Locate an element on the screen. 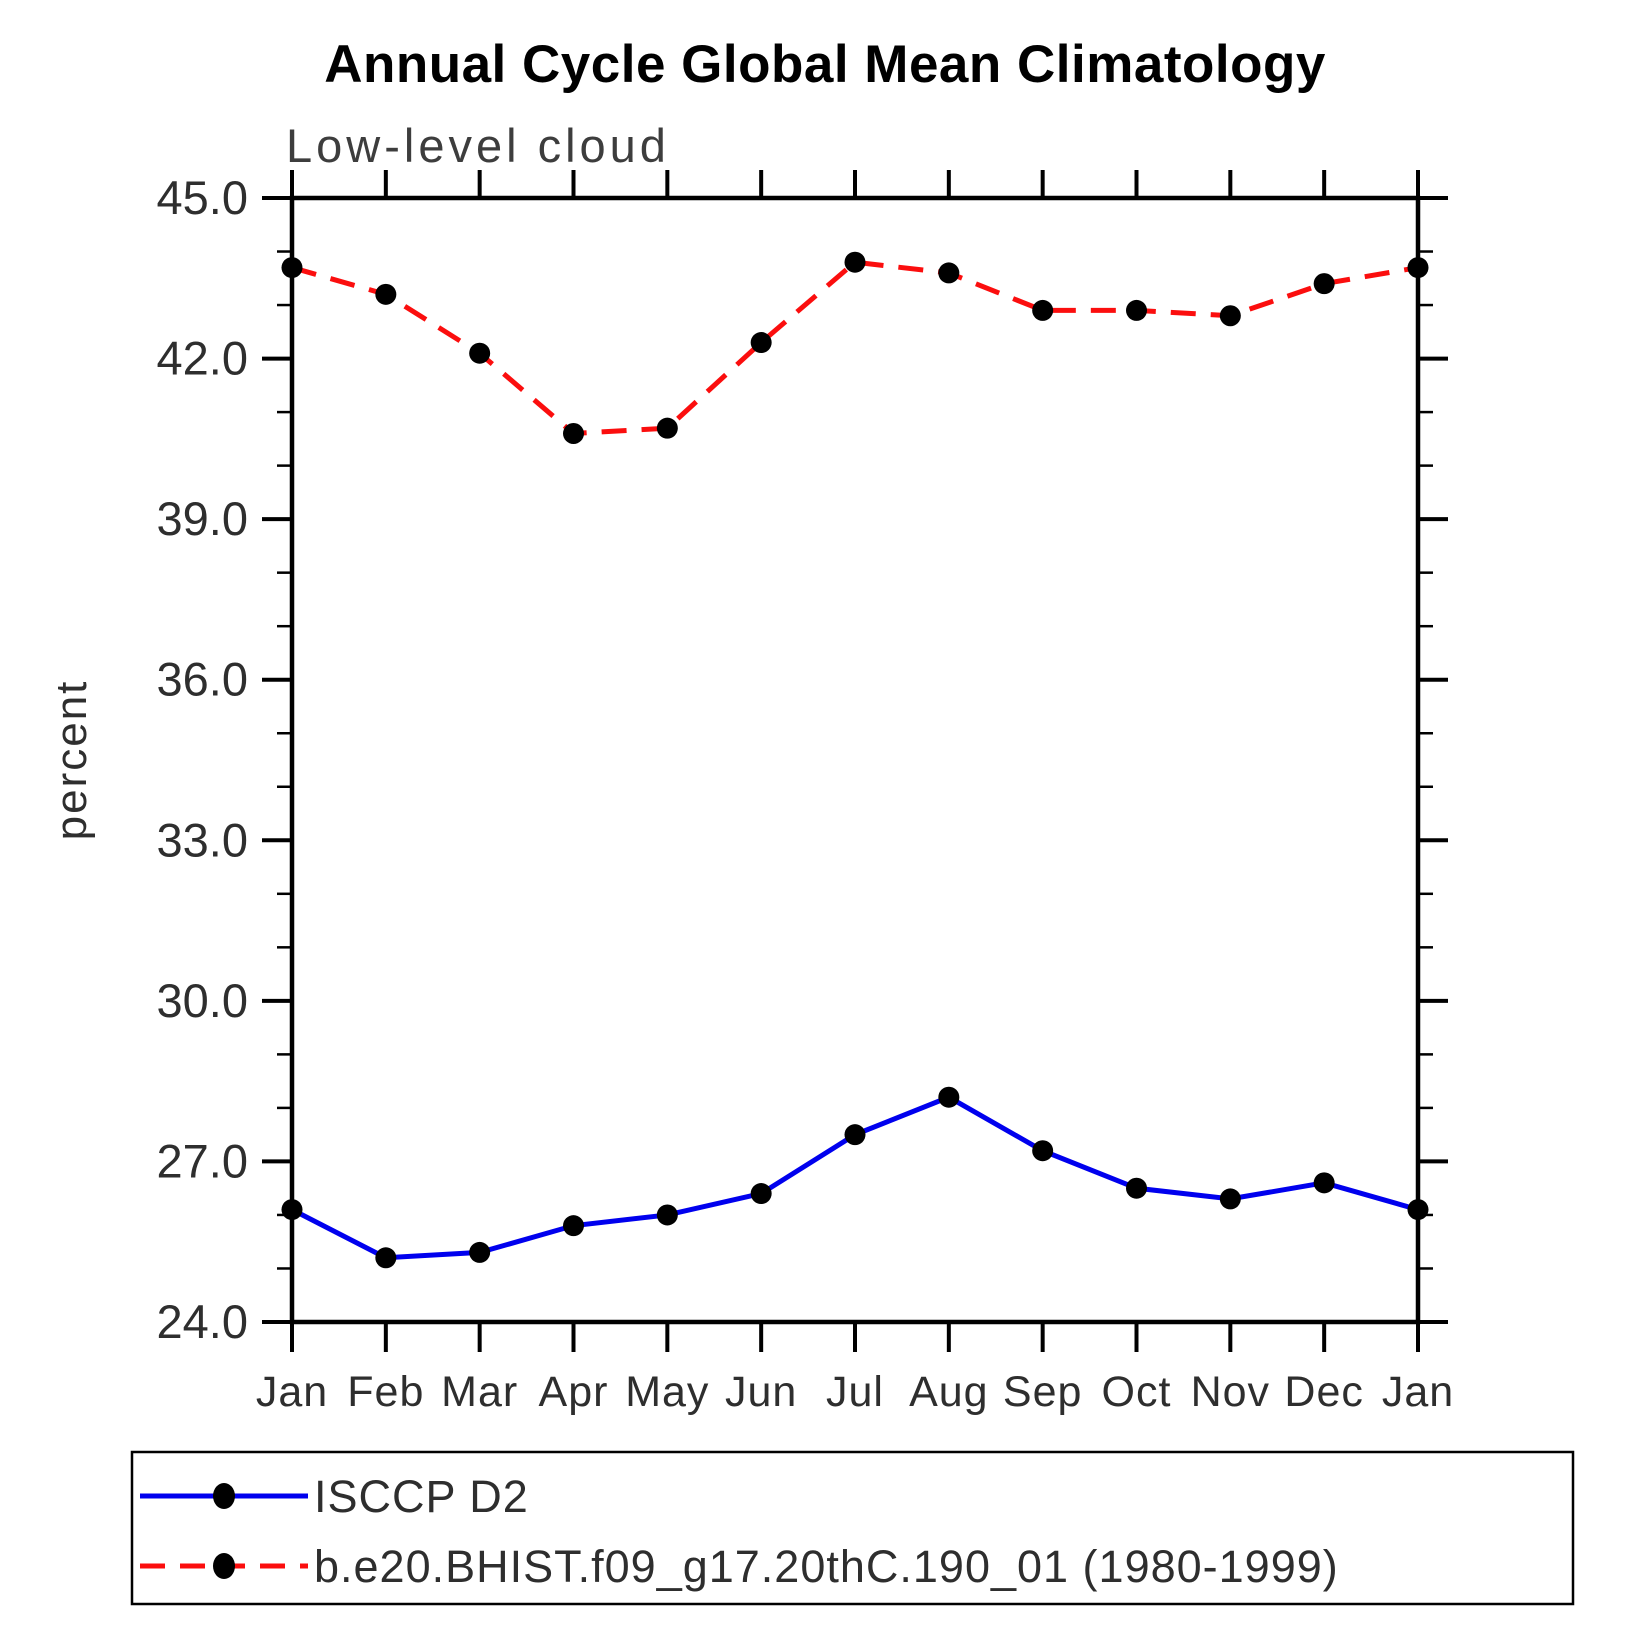  y-axis-title: percent is located at coordinates (71, 760).